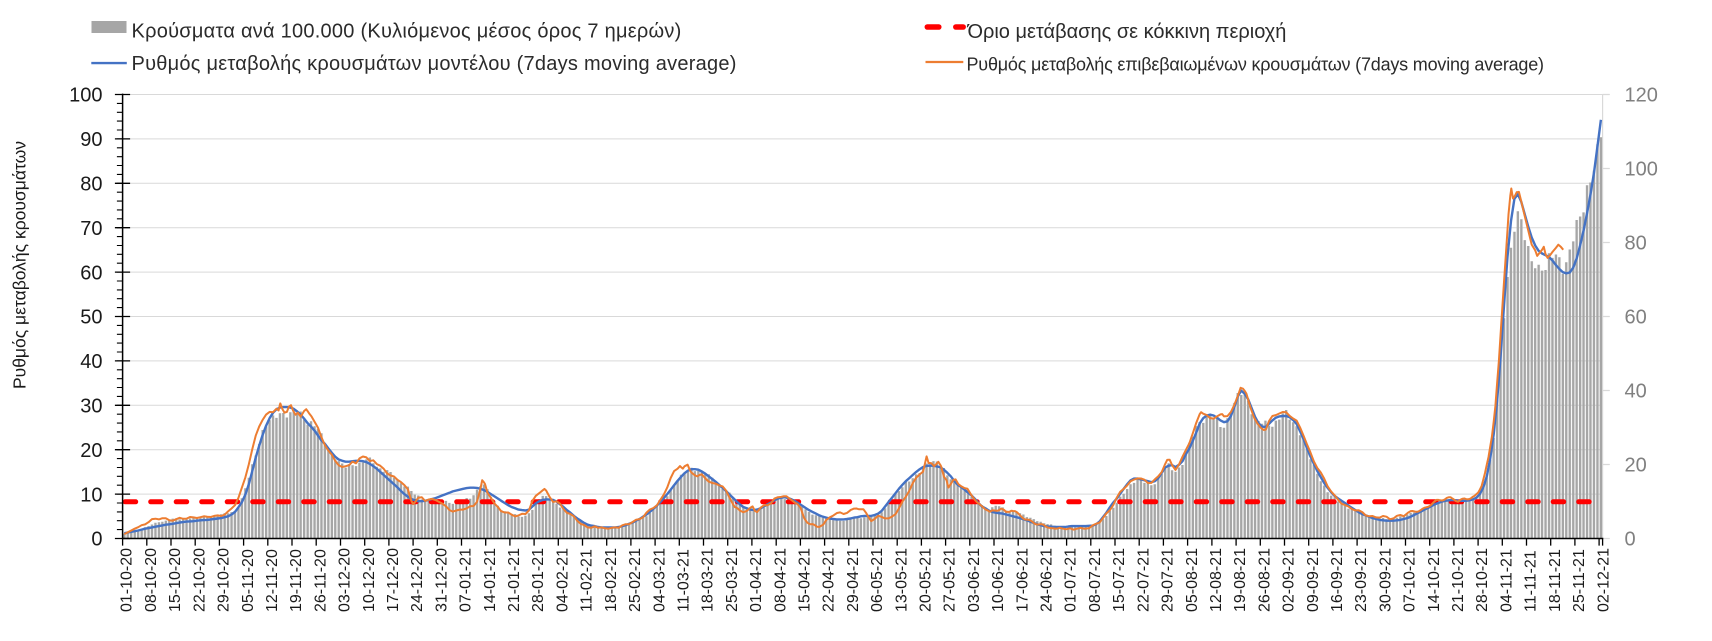 The image size is (1712, 641). I want to click on svg-text: 15-04-21, so click(805, 580).